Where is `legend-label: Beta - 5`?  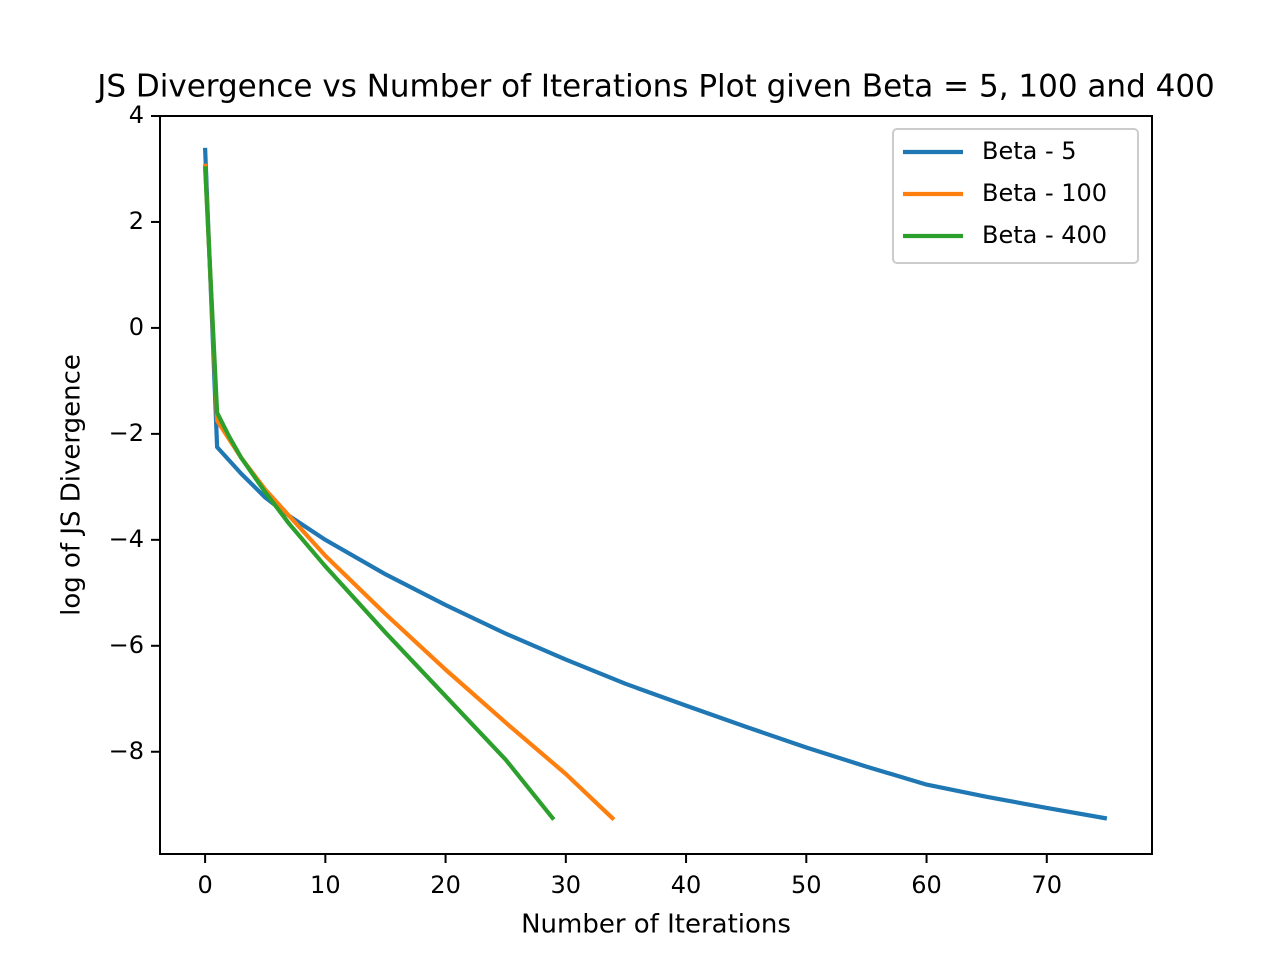 legend-label: Beta - 5 is located at coordinates (1029, 151).